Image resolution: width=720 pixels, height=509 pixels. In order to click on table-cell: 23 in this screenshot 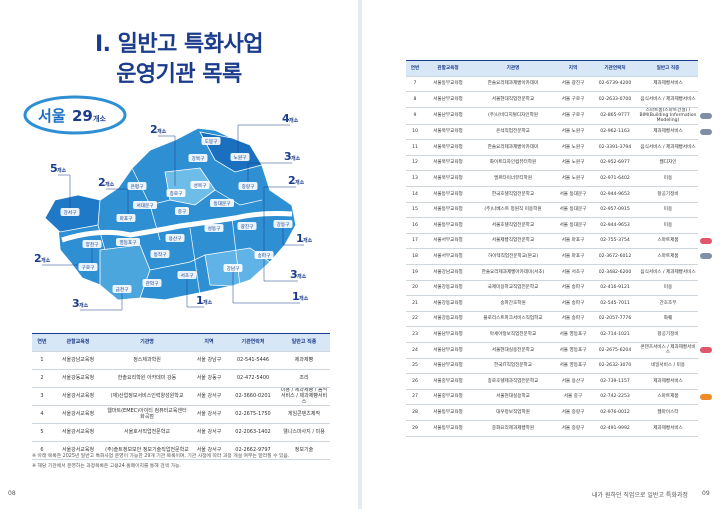, I will do `click(415, 334)`.